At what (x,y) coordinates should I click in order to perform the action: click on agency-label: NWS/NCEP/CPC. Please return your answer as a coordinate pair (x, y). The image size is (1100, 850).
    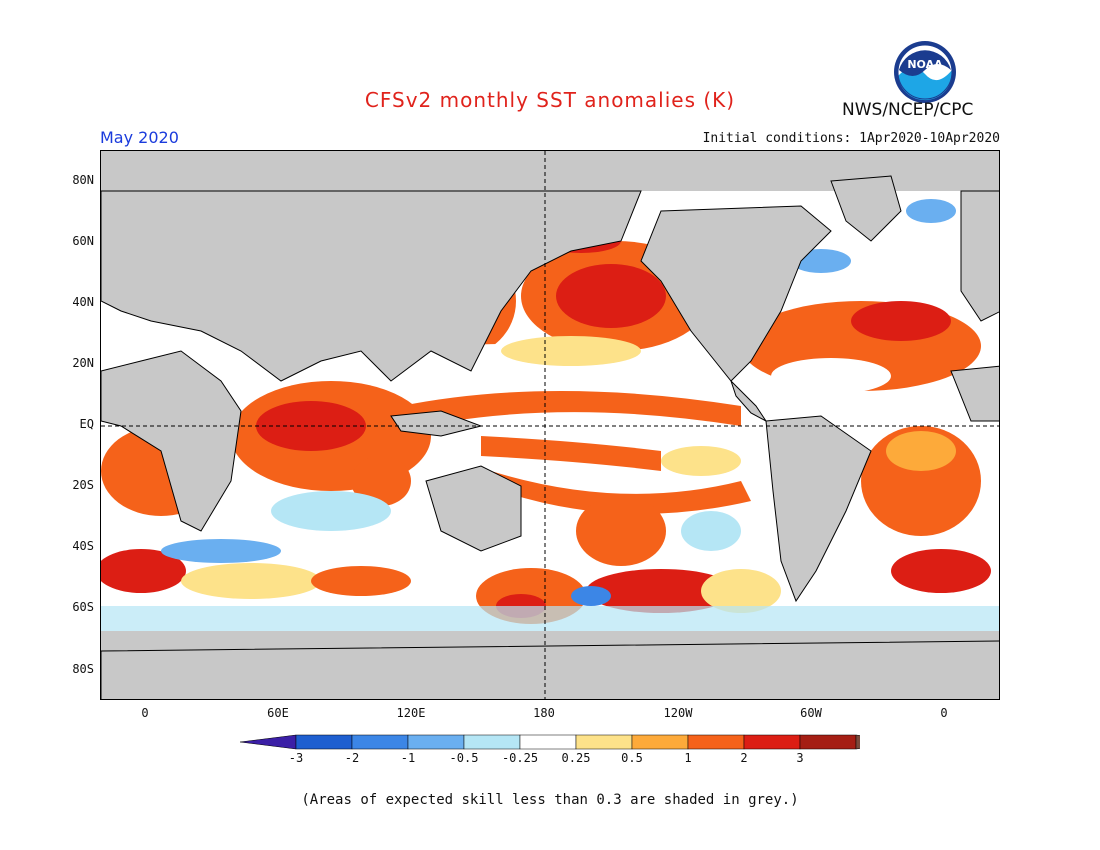
    Looking at the image, I should click on (908, 110).